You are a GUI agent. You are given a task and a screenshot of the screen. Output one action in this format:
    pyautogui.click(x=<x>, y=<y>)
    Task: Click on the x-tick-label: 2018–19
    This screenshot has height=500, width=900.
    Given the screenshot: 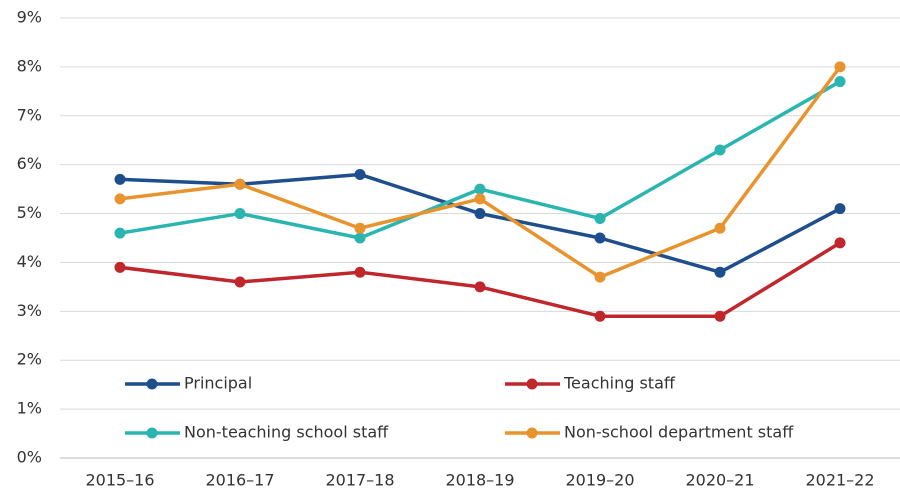 What is the action you would take?
    pyautogui.click(x=479, y=480)
    